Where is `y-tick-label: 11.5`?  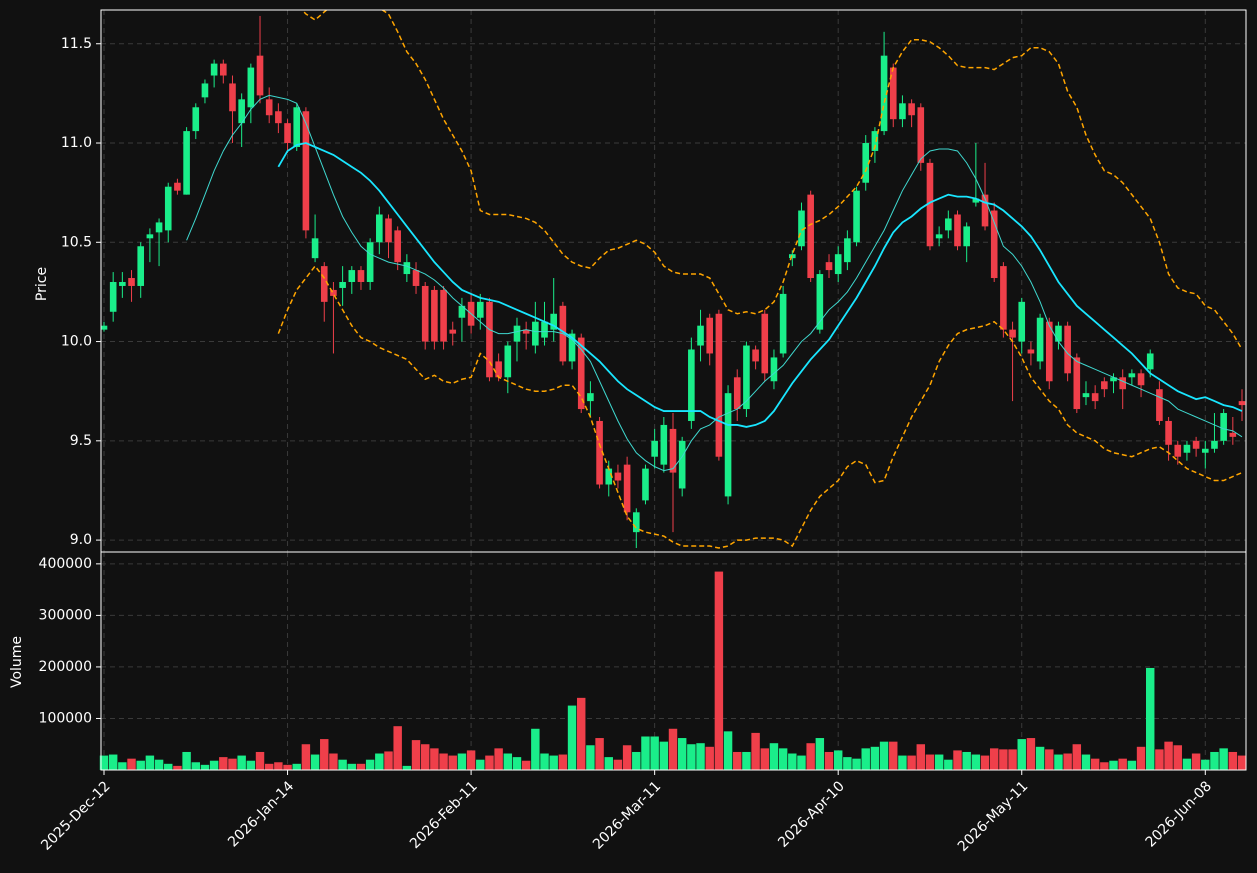 y-tick-label: 11.5 is located at coordinates (76, 44).